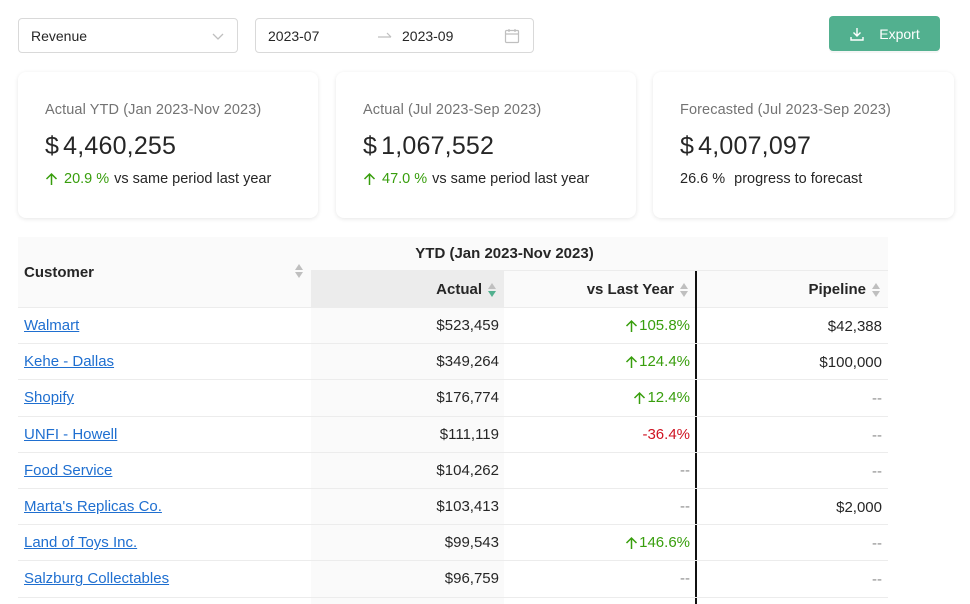 Image resolution: width=970 pixels, height=604 pixels. What do you see at coordinates (81, 543) in the screenshot?
I see `customer-link: Land of Toys Inc.` at bounding box center [81, 543].